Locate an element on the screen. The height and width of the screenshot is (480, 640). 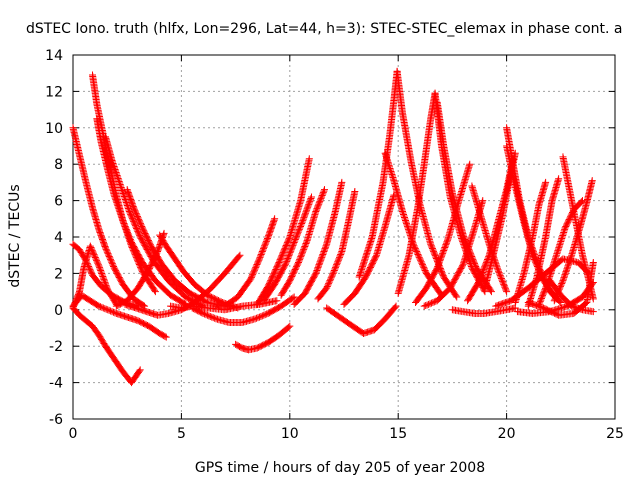
x-tick-label: 5 is located at coordinates (181, 434).